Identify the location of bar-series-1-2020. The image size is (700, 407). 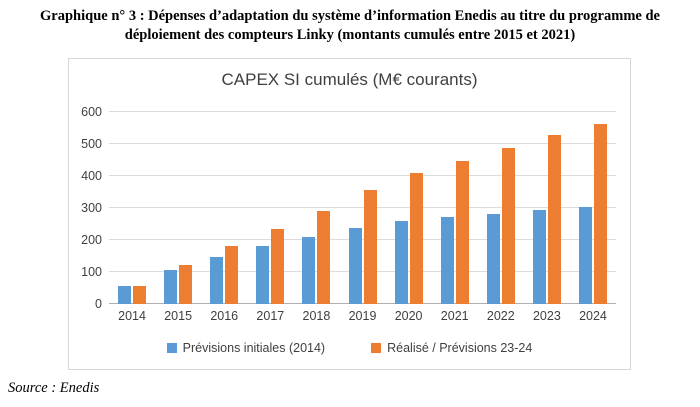
(416, 238).